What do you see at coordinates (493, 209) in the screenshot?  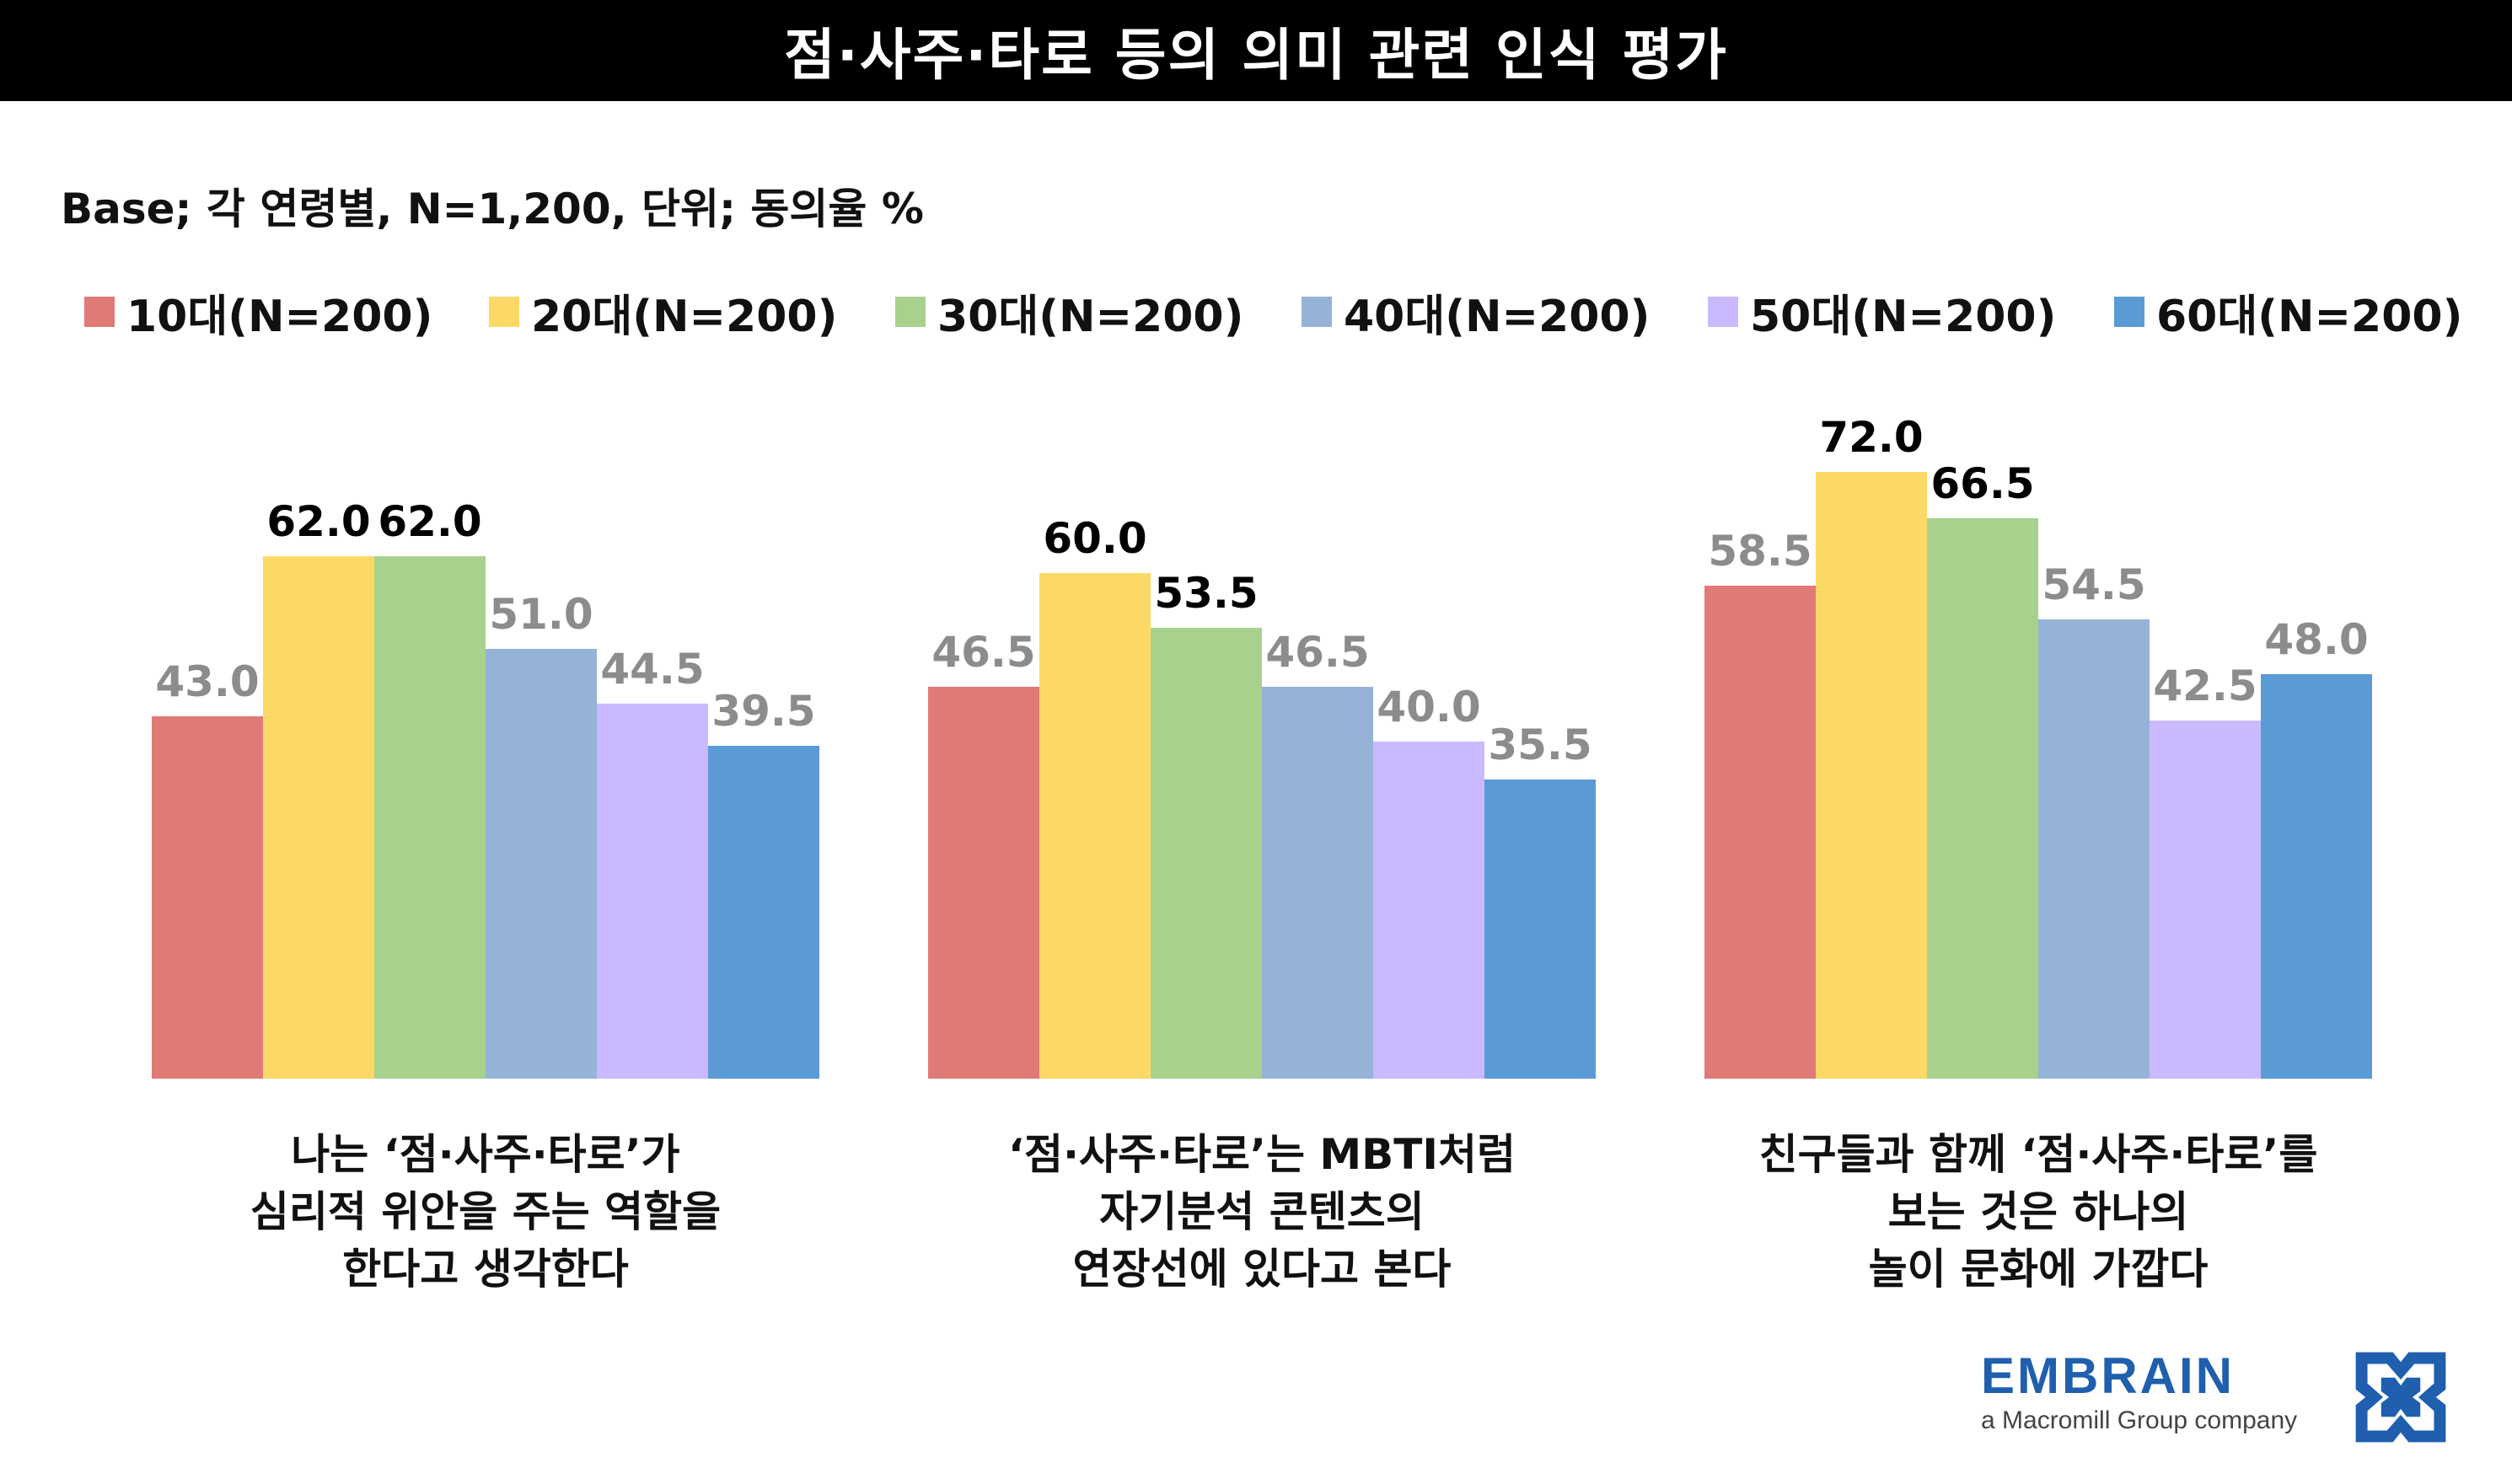 I see `base-note: Base; 각 연령별, N=1,200, 단위; 동의율 %` at bounding box center [493, 209].